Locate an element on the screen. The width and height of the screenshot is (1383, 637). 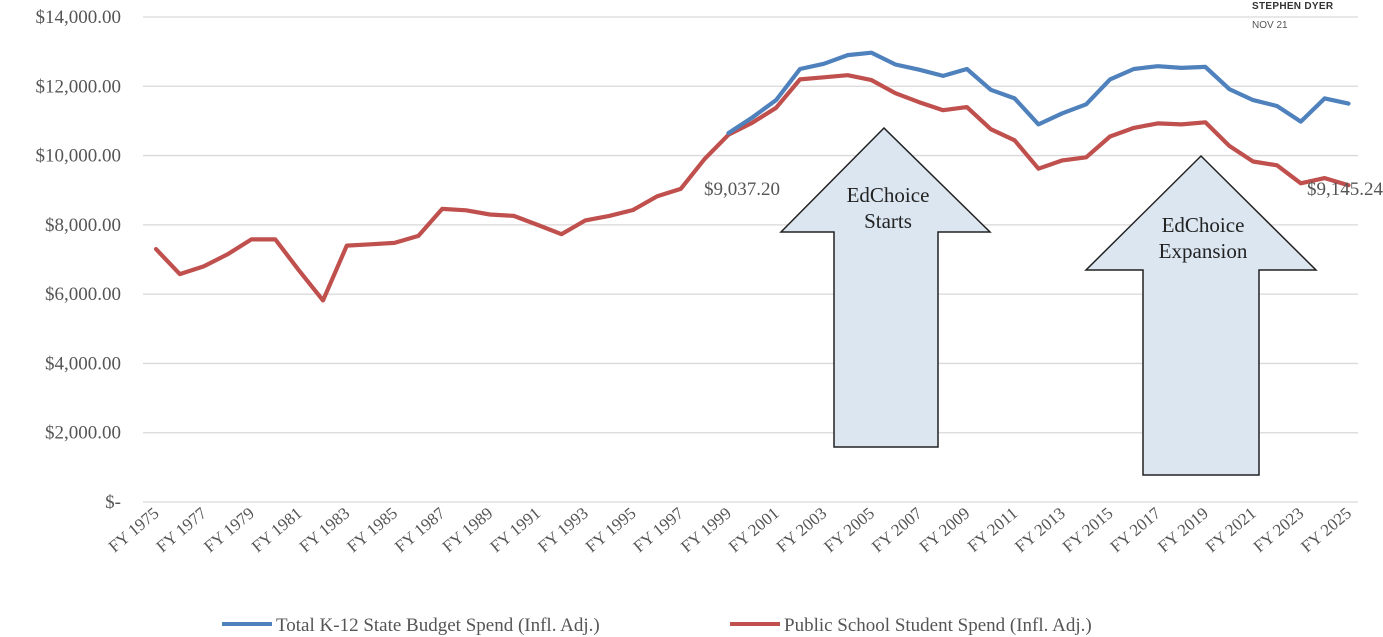
y-tick-label: $- is located at coordinates (113, 502).